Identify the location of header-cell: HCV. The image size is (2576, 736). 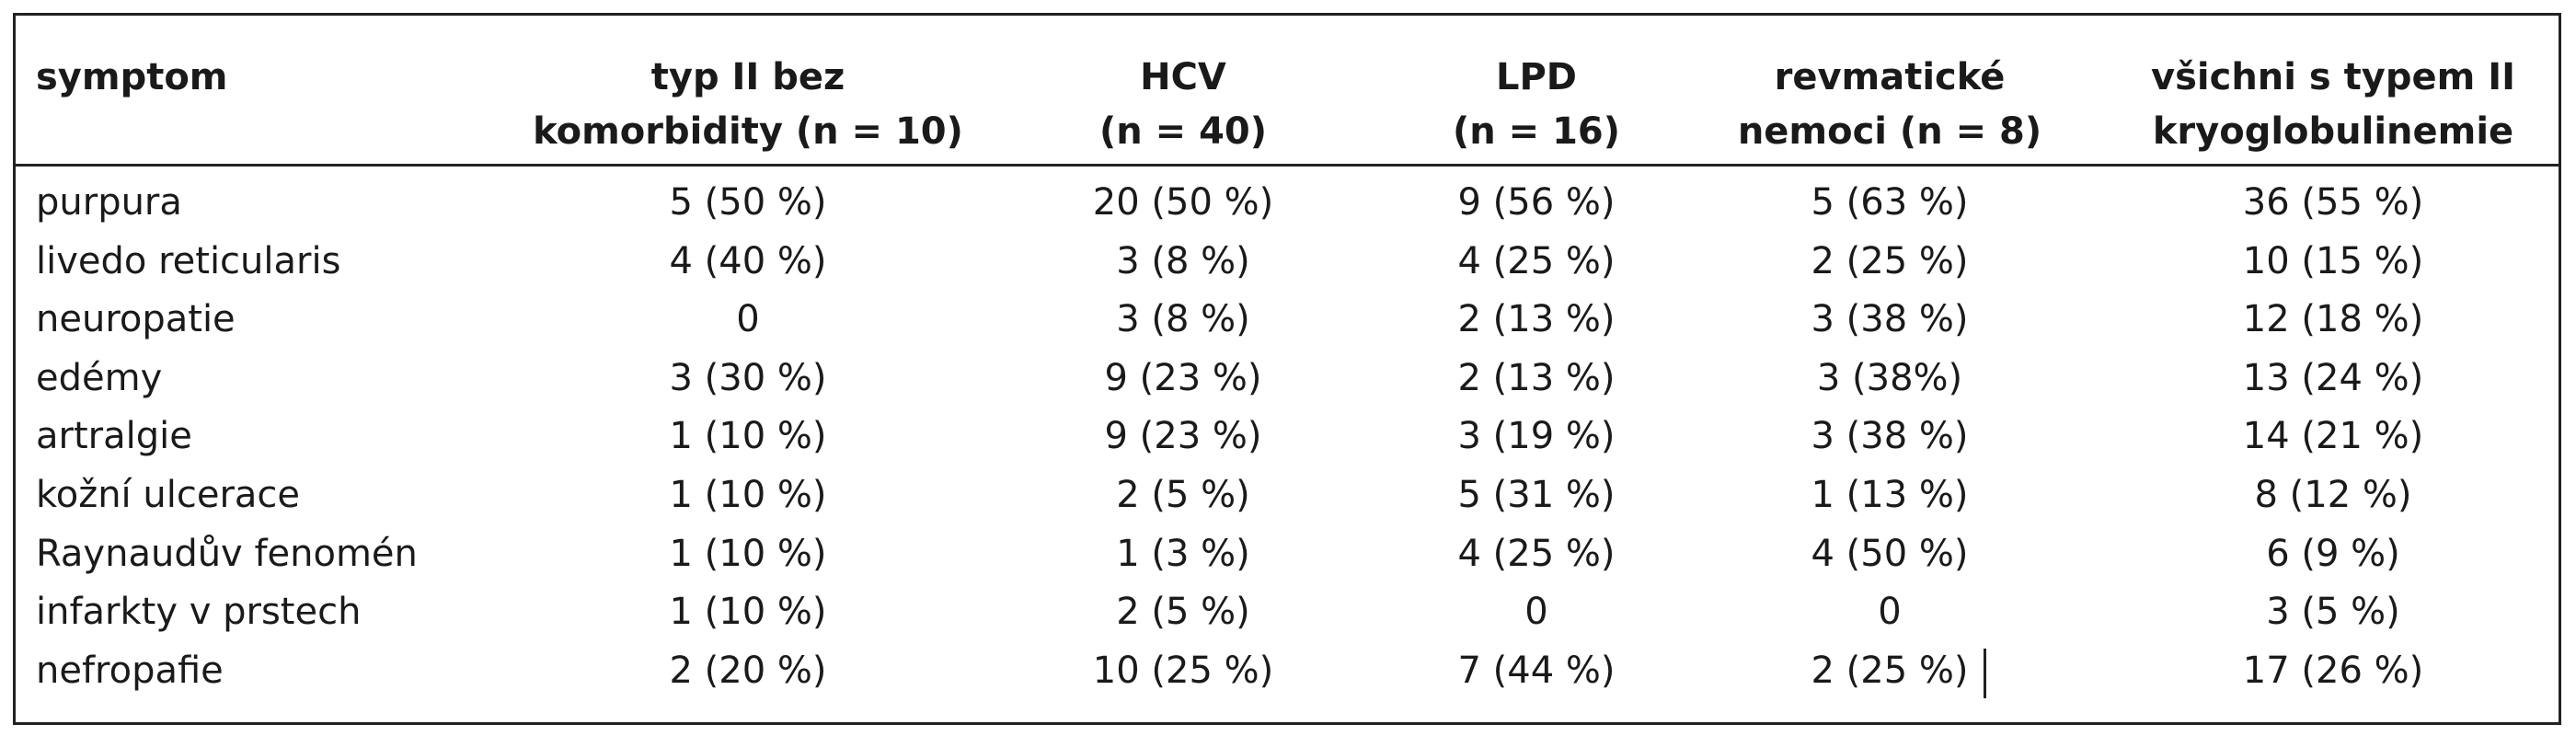
(1183, 77).